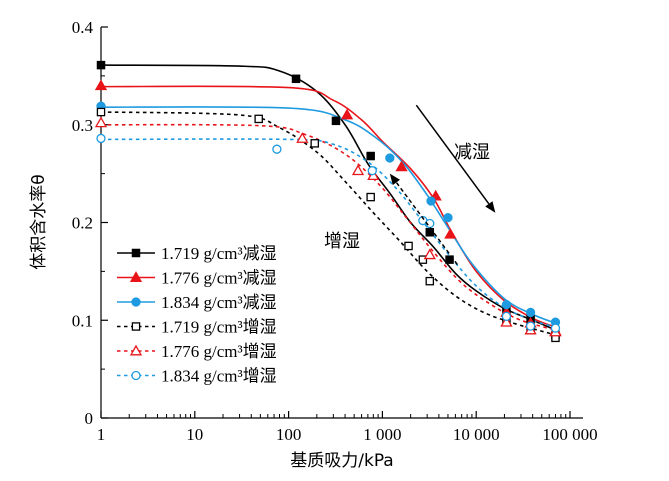  What do you see at coordinates (219, 327) in the screenshot?
I see `legend-label-4: 1.719 g/cm³增湿` at bounding box center [219, 327].